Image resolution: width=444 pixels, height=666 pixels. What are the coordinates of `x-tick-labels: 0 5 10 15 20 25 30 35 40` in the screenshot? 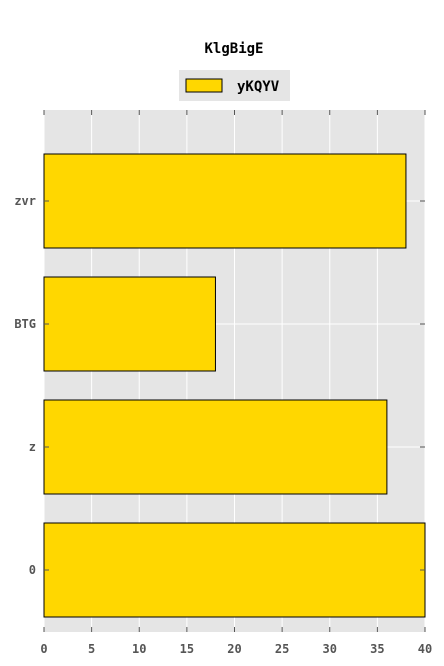 It's located at (236, 649).